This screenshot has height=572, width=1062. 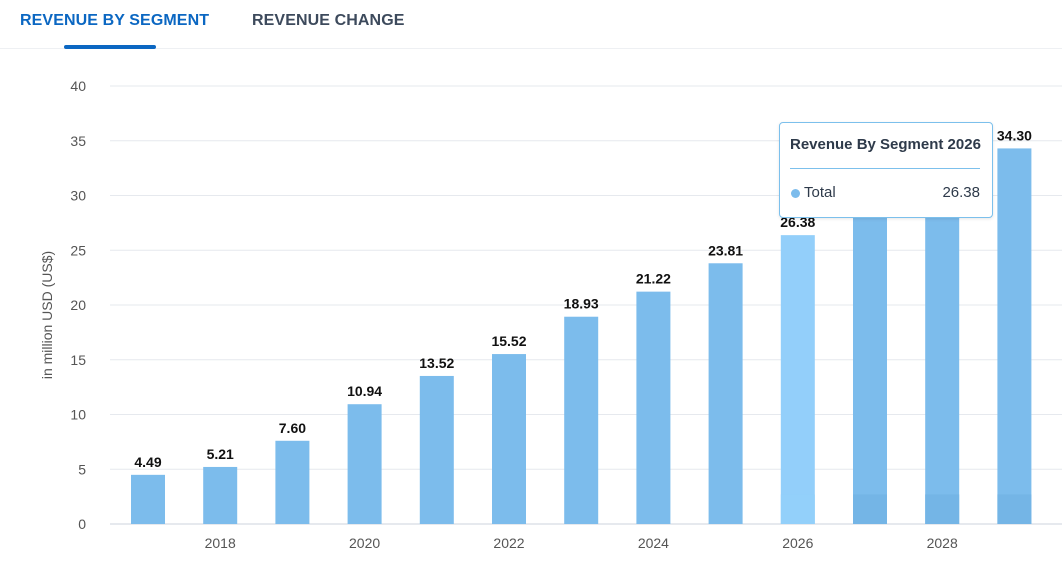 What do you see at coordinates (653, 407) in the screenshot?
I see `bar-2024` at bounding box center [653, 407].